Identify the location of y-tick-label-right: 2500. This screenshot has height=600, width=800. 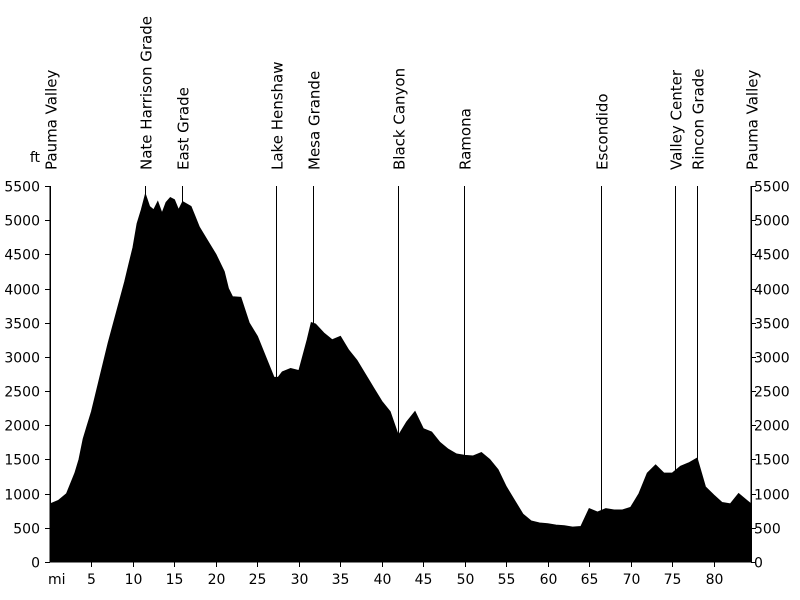
(772, 393).